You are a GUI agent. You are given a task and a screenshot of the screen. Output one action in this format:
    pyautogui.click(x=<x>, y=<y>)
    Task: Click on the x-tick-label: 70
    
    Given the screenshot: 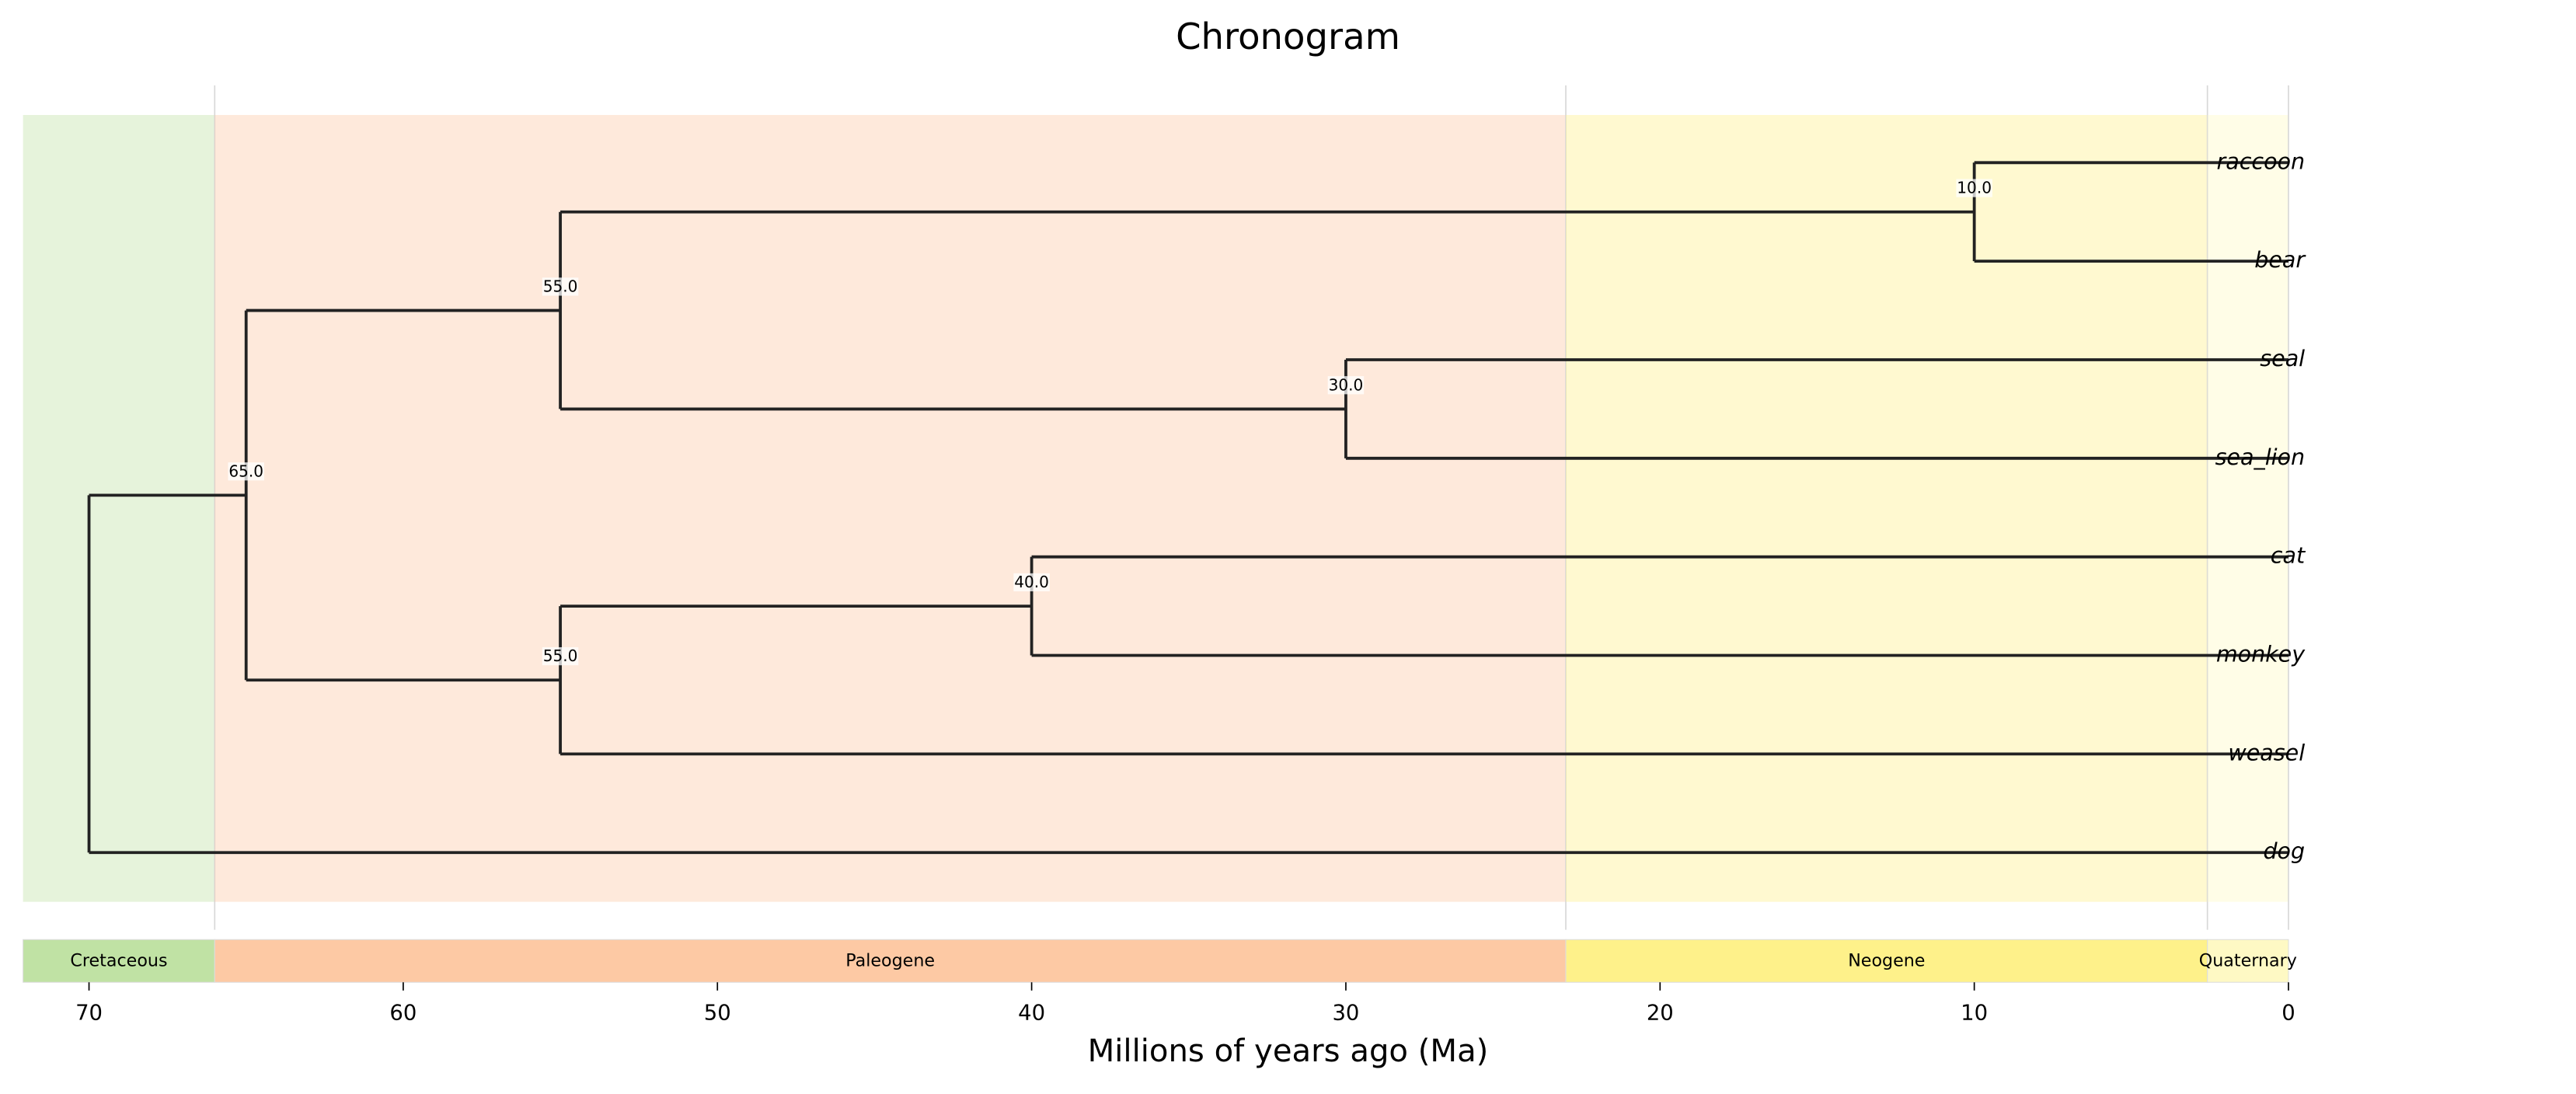 What is the action you would take?
    pyautogui.click(x=89, y=1013)
    